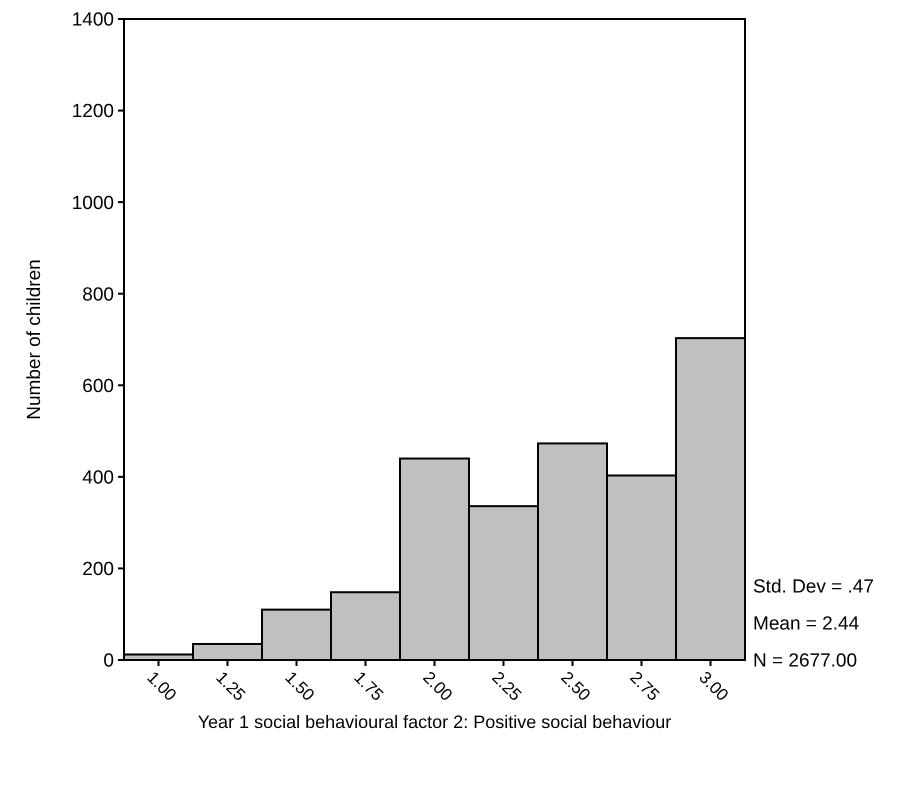 The image size is (902, 785). Describe the element at coordinates (93, 20) in the screenshot. I see `y-tick-label: 1400` at that location.